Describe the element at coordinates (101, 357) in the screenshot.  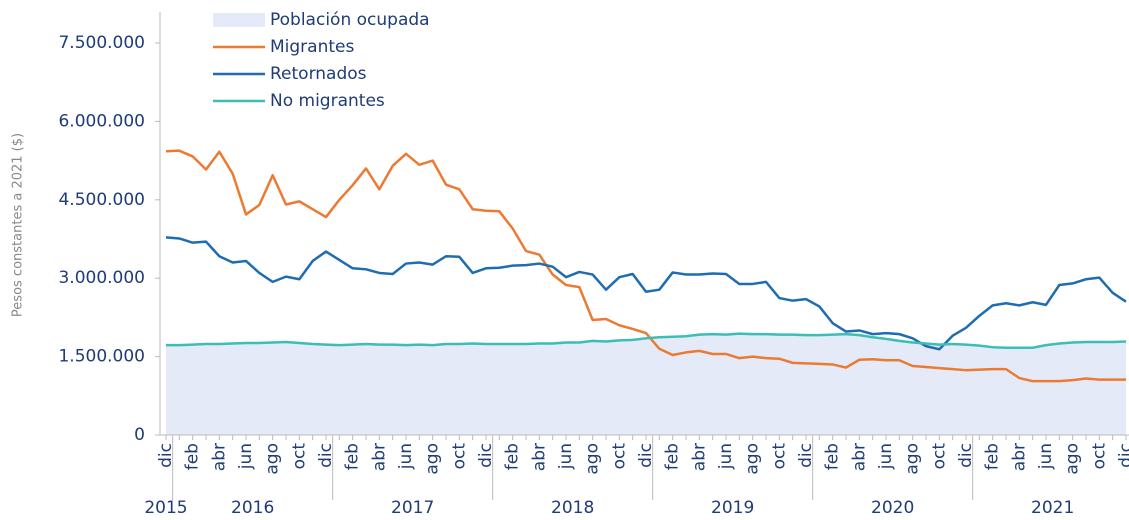
I see `y-tick-label: 1.500.000` at that location.